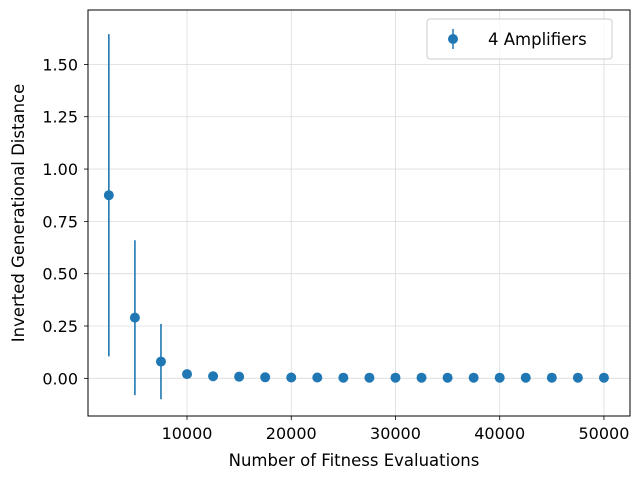 Image resolution: width=640 pixels, height=480 pixels. Describe the element at coordinates (60, 64) in the screenshot. I see `y-tick-label: 1.50` at that location.